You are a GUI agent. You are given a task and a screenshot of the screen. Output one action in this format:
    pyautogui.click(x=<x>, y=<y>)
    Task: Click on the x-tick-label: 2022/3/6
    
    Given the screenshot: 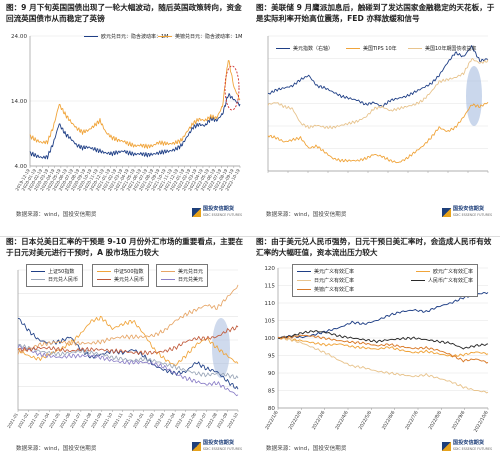 What is the action you would take?
    pyautogui.click(x=319, y=420)
    